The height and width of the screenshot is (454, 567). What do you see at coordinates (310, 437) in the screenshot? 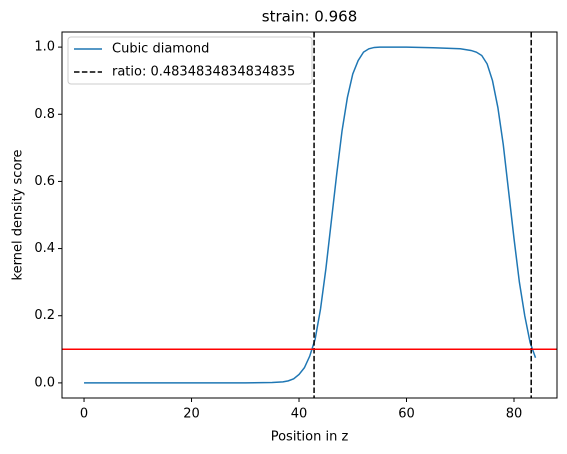
I see `x-axis-label: Position in z` at bounding box center [310, 437].